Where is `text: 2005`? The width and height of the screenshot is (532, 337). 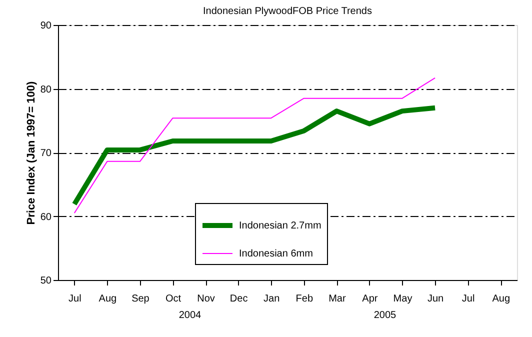 text: 2005 is located at coordinates (385, 315).